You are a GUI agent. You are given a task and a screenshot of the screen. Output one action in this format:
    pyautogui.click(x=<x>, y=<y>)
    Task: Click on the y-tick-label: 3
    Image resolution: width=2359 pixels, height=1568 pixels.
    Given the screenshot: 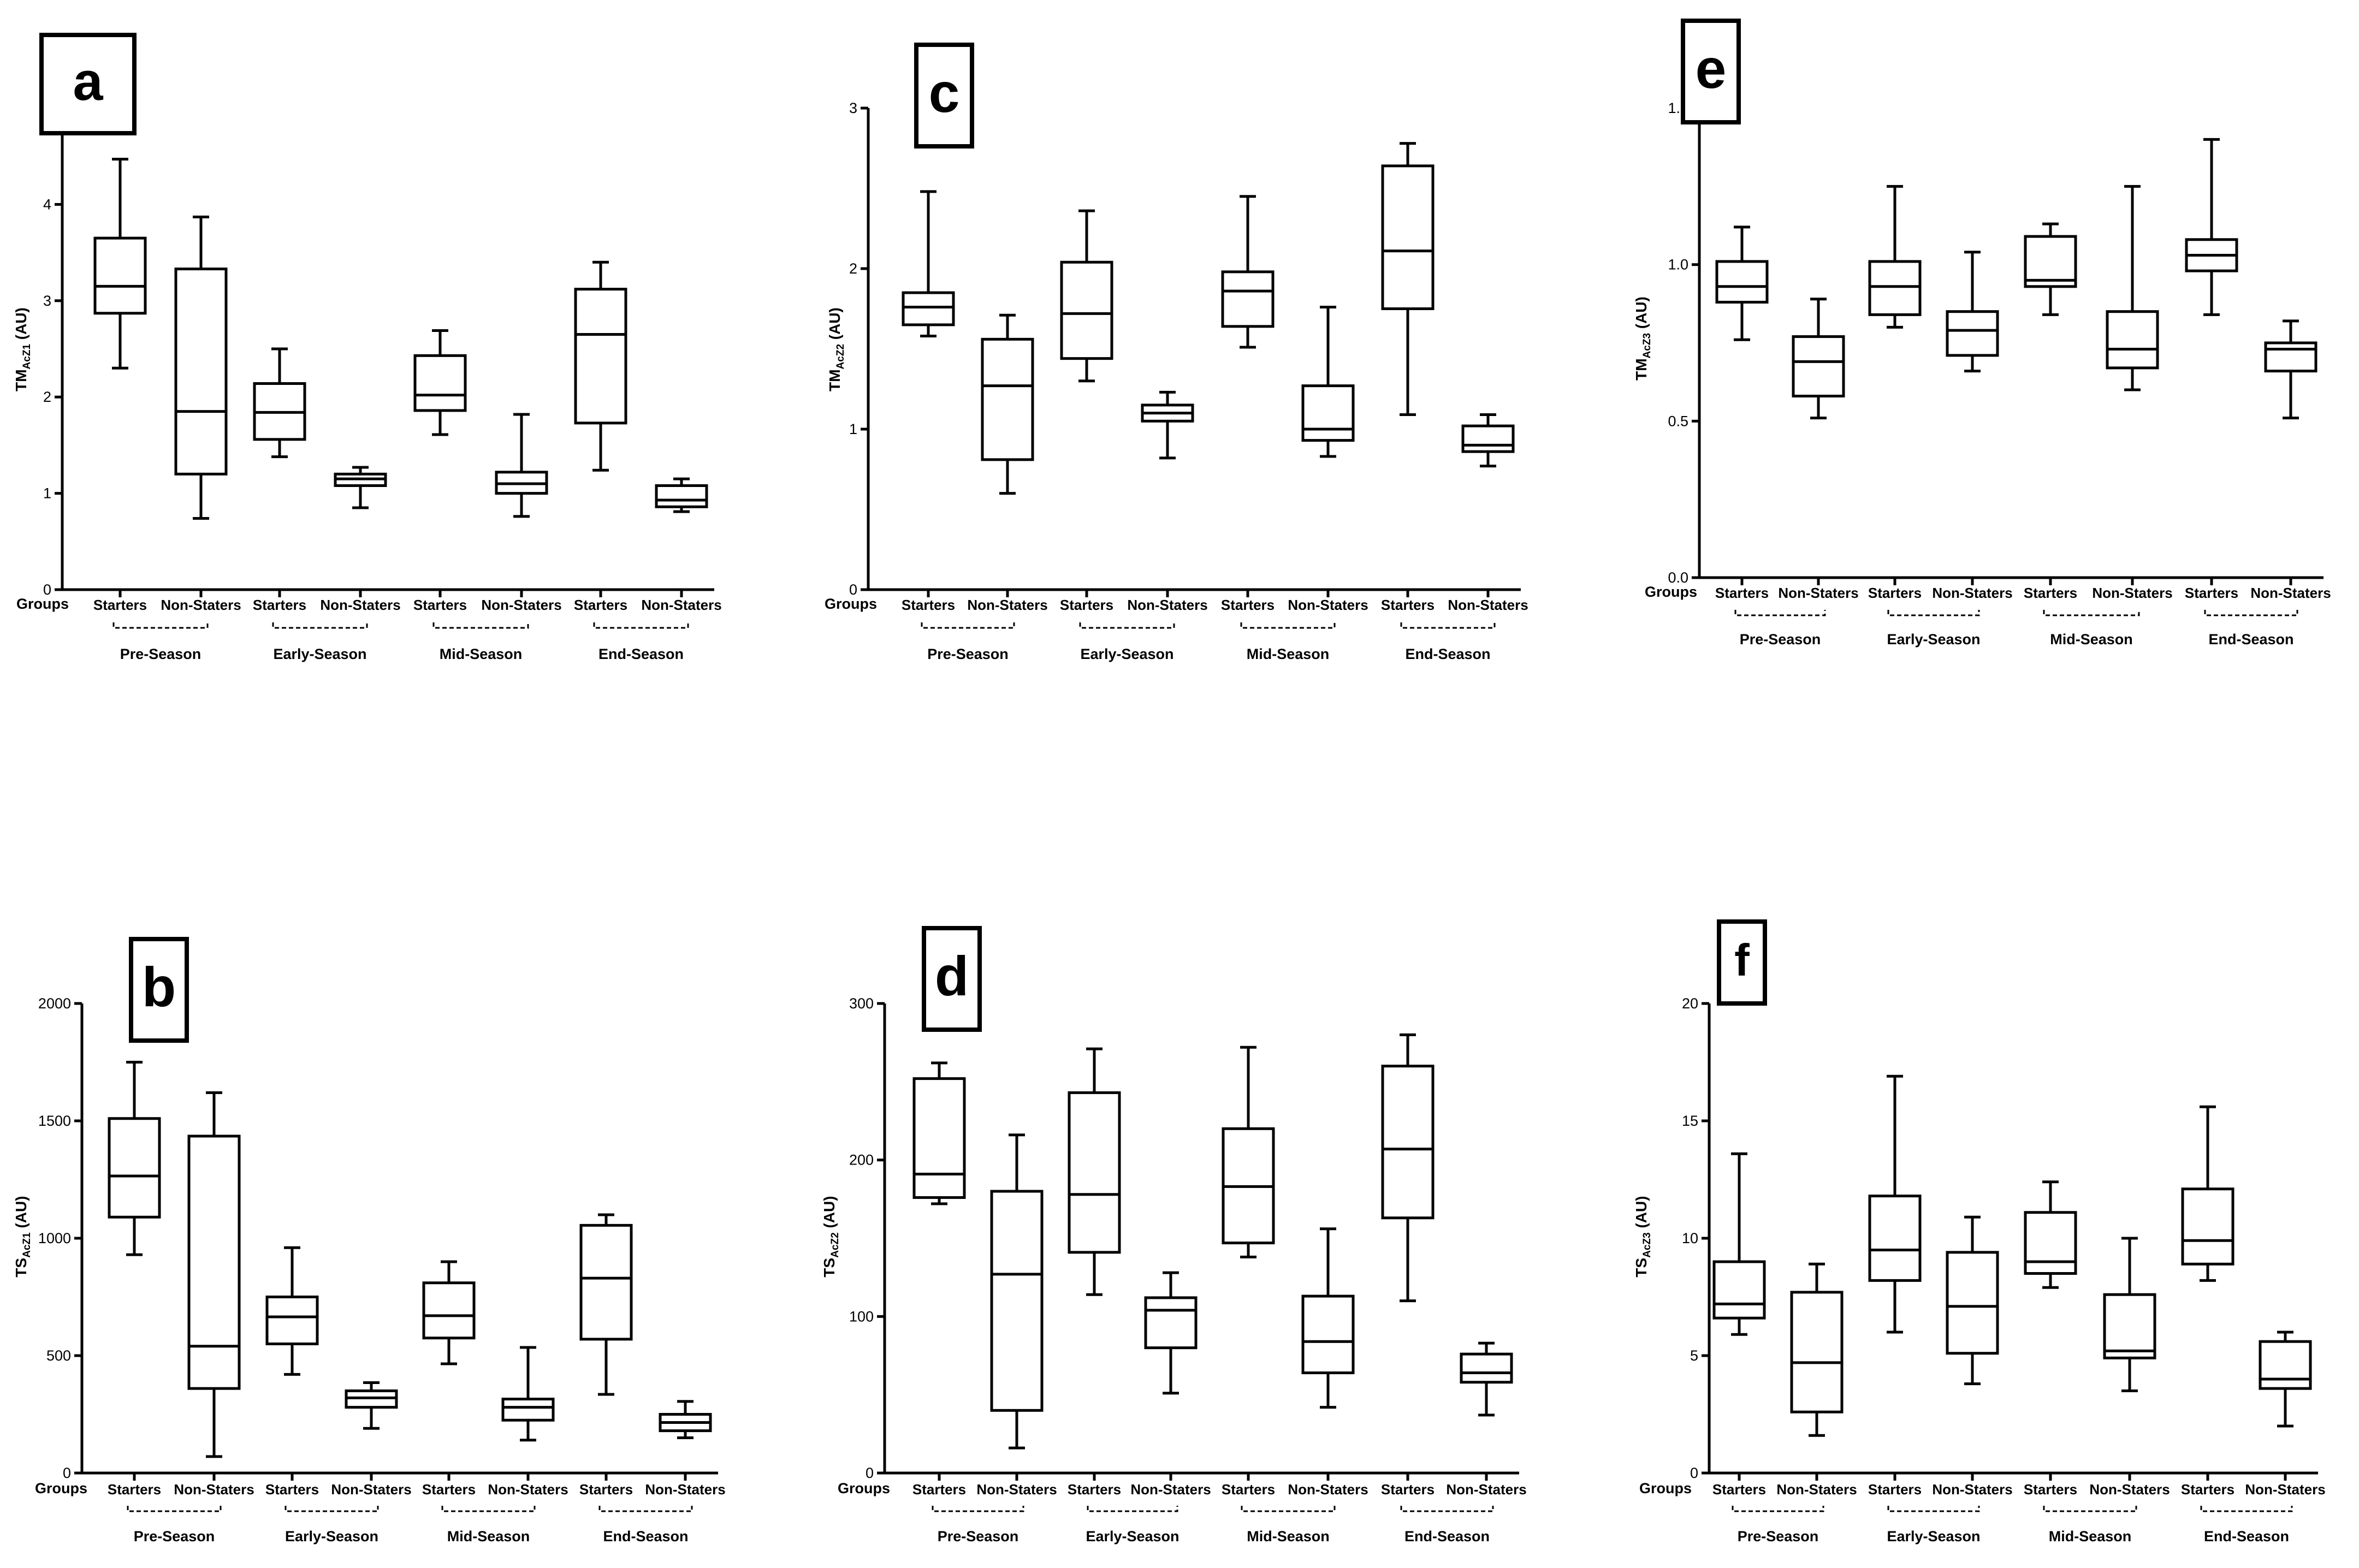 What is the action you would take?
    pyautogui.click(x=853, y=108)
    